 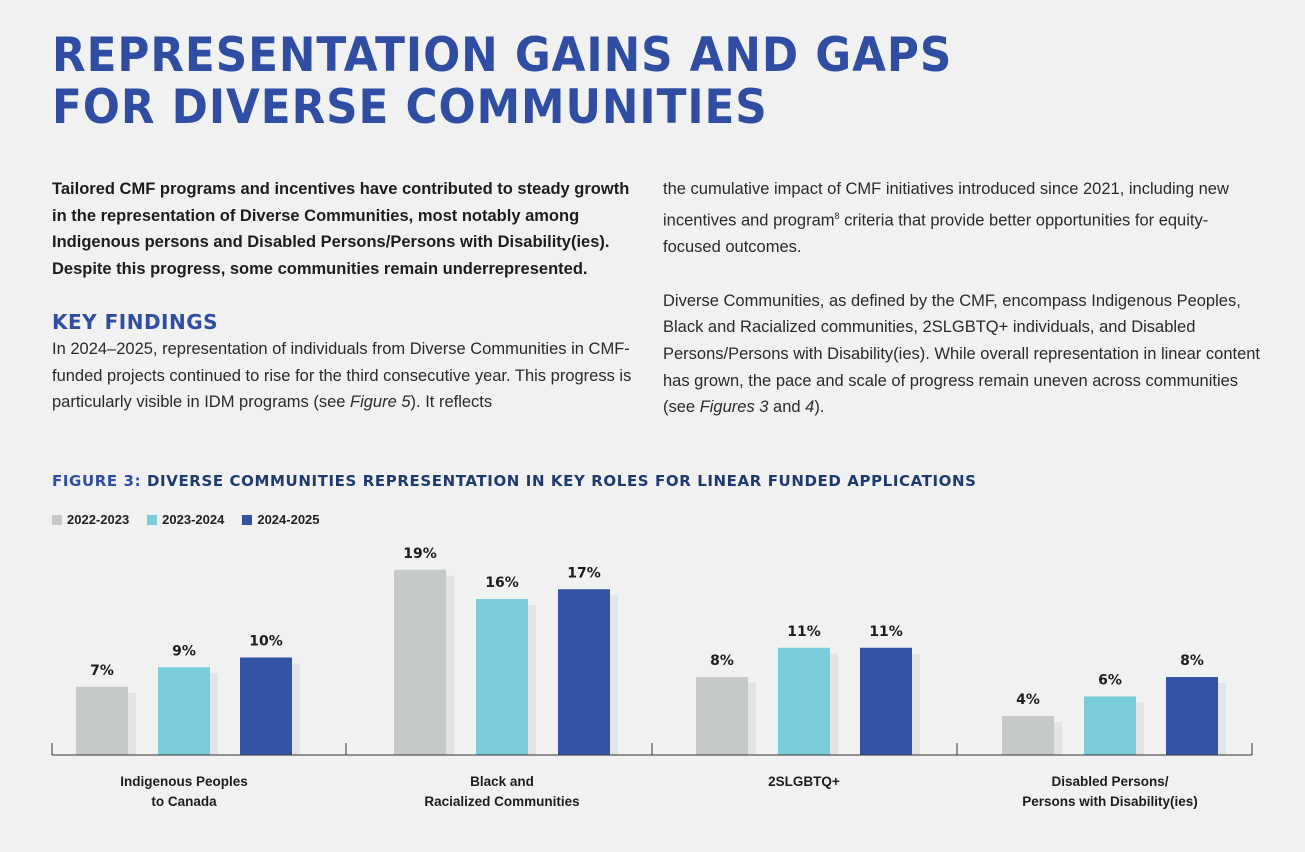 What do you see at coordinates (501, 801) in the screenshot?
I see `category-label: Racialized Communities` at bounding box center [501, 801].